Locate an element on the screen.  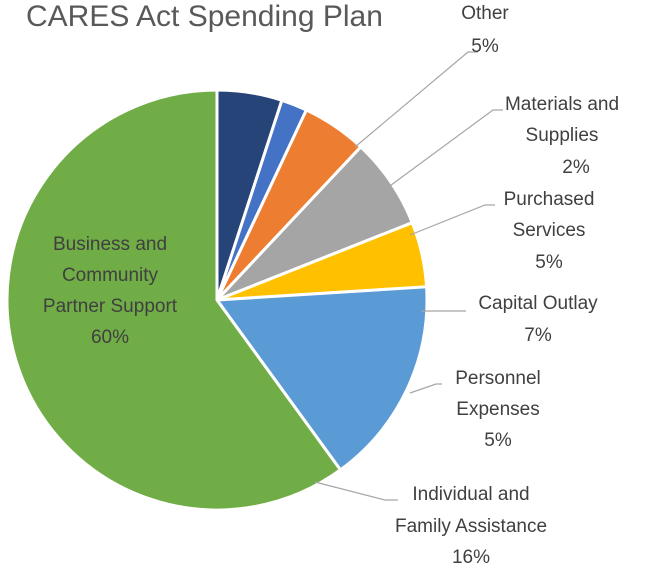
data-label-value: 2% is located at coordinates (576, 167).